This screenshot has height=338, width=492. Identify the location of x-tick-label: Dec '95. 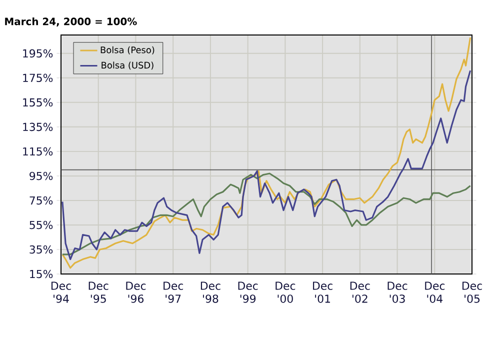
(98, 292).